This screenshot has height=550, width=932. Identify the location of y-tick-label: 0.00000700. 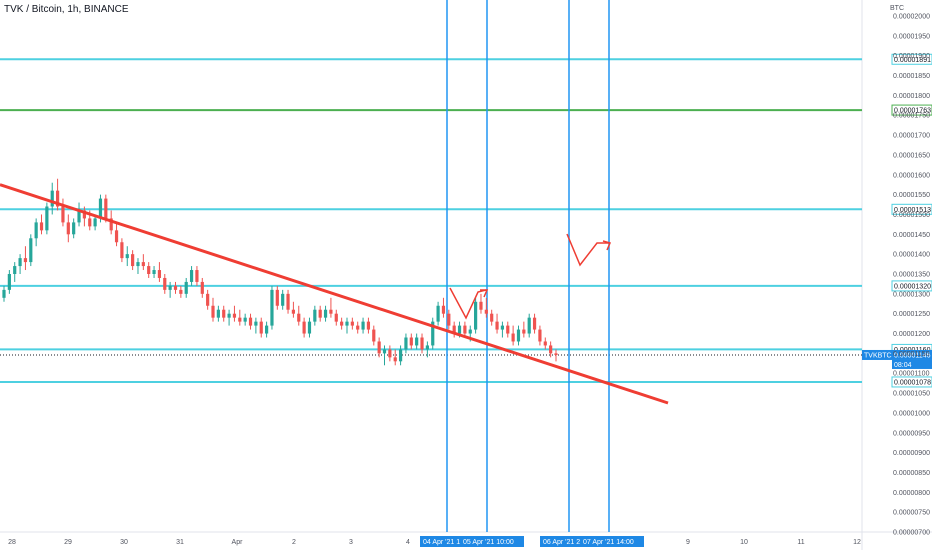
(911, 533).